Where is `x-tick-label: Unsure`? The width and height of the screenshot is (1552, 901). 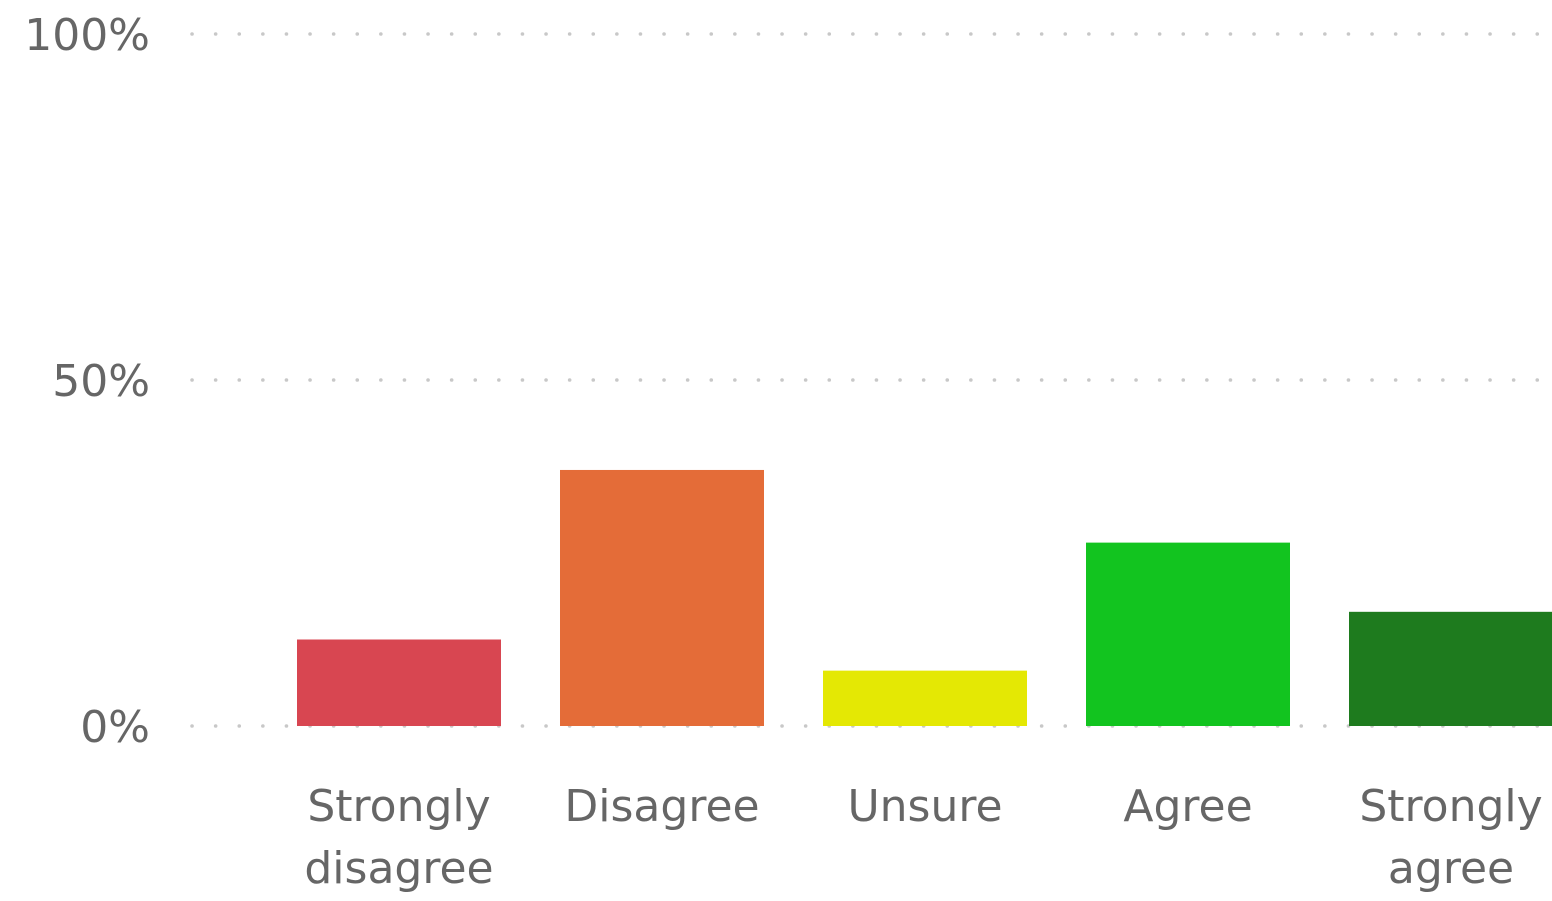 x-tick-label: Unsure is located at coordinates (924, 806).